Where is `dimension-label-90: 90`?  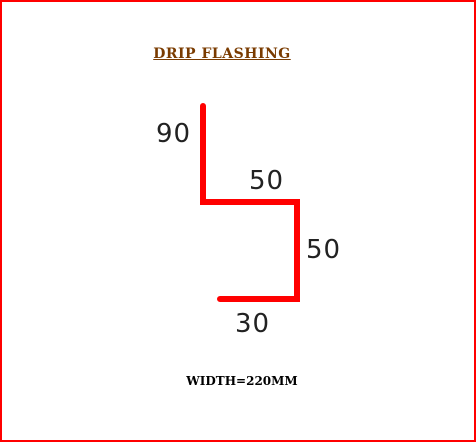 dimension-label-90: 90 is located at coordinates (174, 134).